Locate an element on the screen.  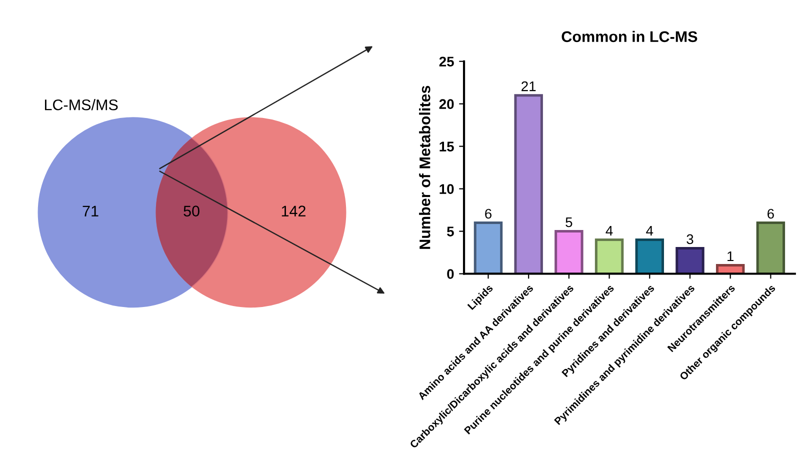
data-label: 142 is located at coordinates (294, 211).